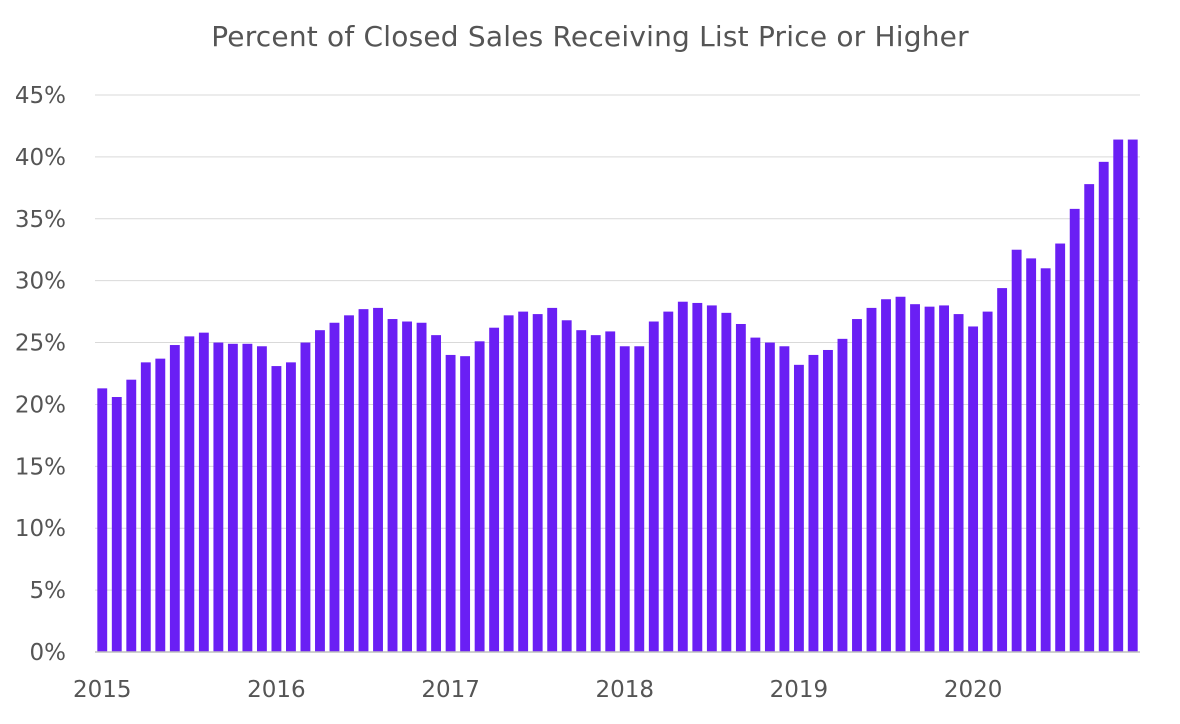 The width and height of the screenshot is (1180, 724). Describe the element at coordinates (624, 690) in the screenshot. I see `x-tick-label: 2018` at that location.